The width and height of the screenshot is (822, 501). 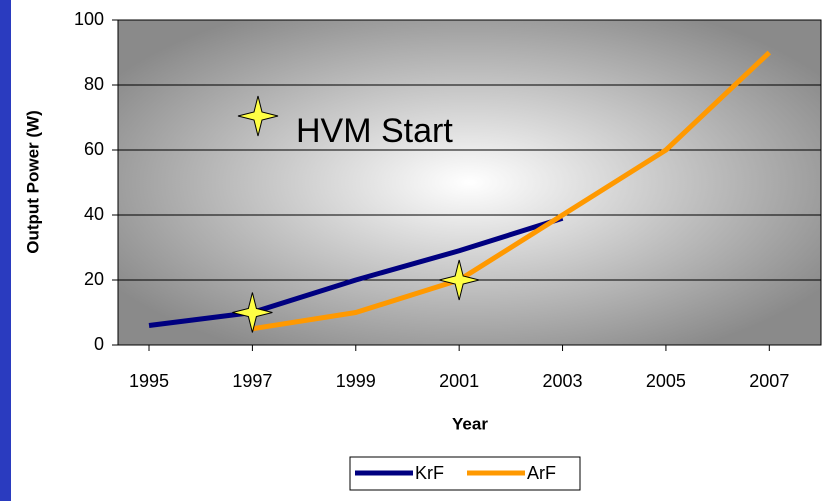 What do you see at coordinates (94, 214) in the screenshot?
I see `y-tick-label: 40` at bounding box center [94, 214].